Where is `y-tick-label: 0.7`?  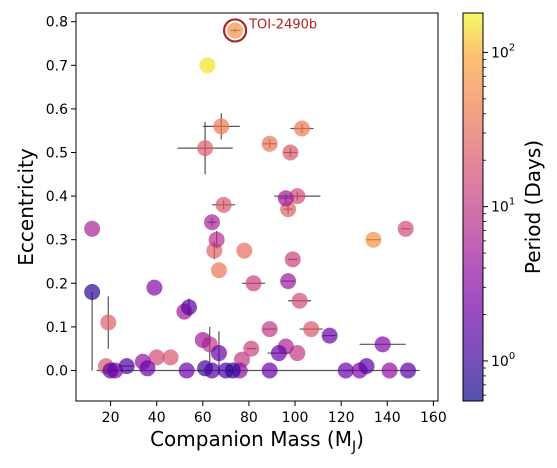
y-tick-label: 0.7 is located at coordinates (57, 66).